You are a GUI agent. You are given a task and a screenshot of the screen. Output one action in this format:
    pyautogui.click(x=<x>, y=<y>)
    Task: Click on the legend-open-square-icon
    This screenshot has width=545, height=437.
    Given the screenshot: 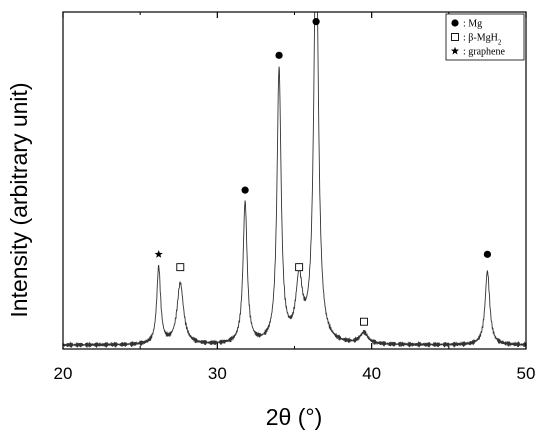 What is the action you would take?
    pyautogui.click(x=455, y=37)
    